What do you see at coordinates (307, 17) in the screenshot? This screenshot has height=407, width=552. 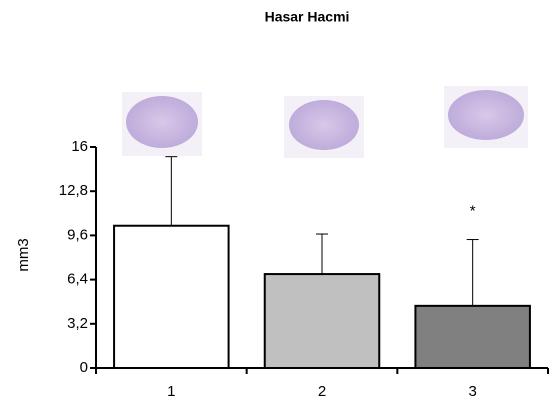 I see `chart-title: Hasar Hacmi` at bounding box center [307, 17].